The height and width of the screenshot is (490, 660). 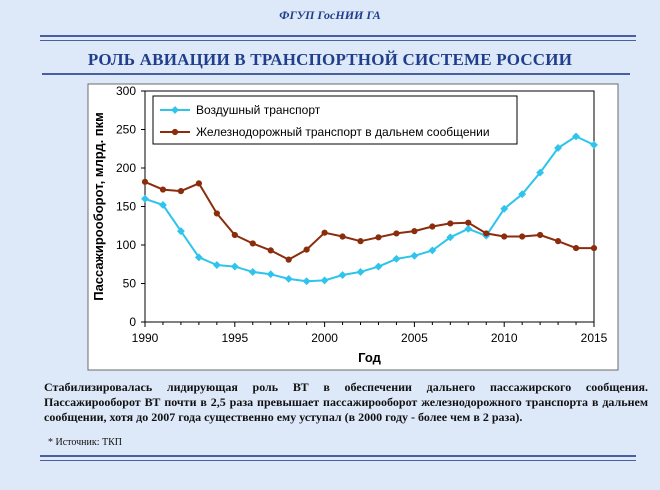 What do you see at coordinates (126, 207) in the screenshot?
I see `y-tick-label: 150` at bounding box center [126, 207].